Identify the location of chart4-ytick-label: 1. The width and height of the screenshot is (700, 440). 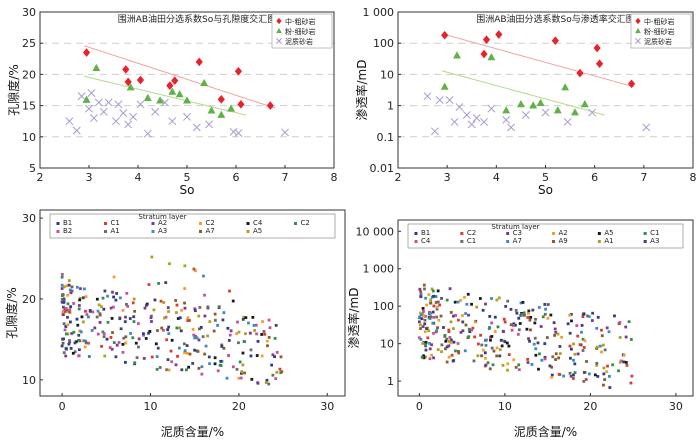
(390, 381).